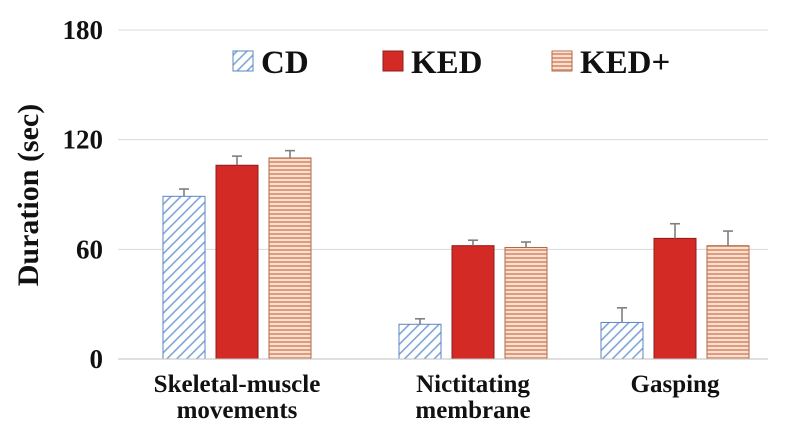 This screenshot has width=800, height=429. I want to click on y-tick-label-0: 0, so click(97, 359).